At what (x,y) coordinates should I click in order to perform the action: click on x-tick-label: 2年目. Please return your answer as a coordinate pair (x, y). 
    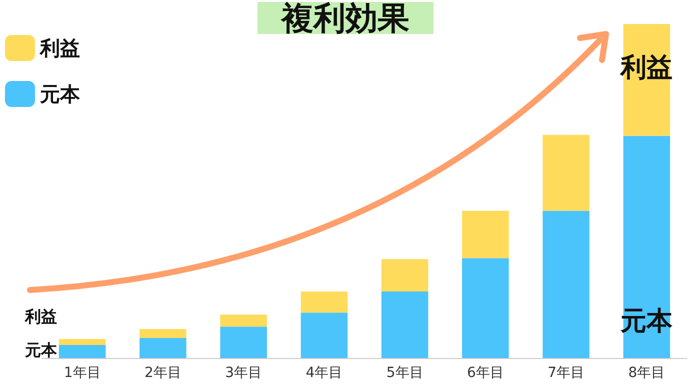
    Looking at the image, I should click on (163, 373).